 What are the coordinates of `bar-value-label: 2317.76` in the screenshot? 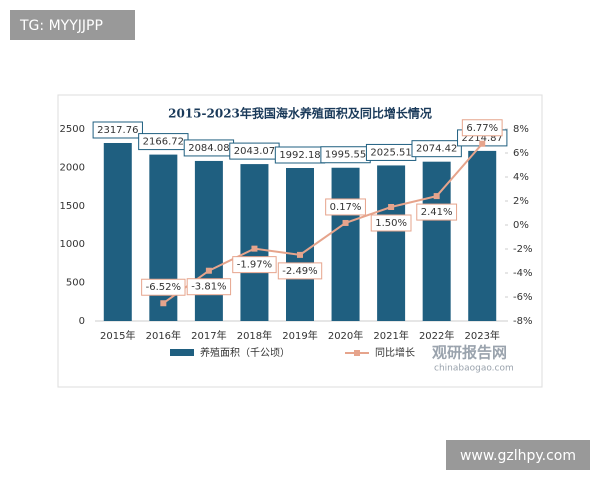 It's located at (117, 130).